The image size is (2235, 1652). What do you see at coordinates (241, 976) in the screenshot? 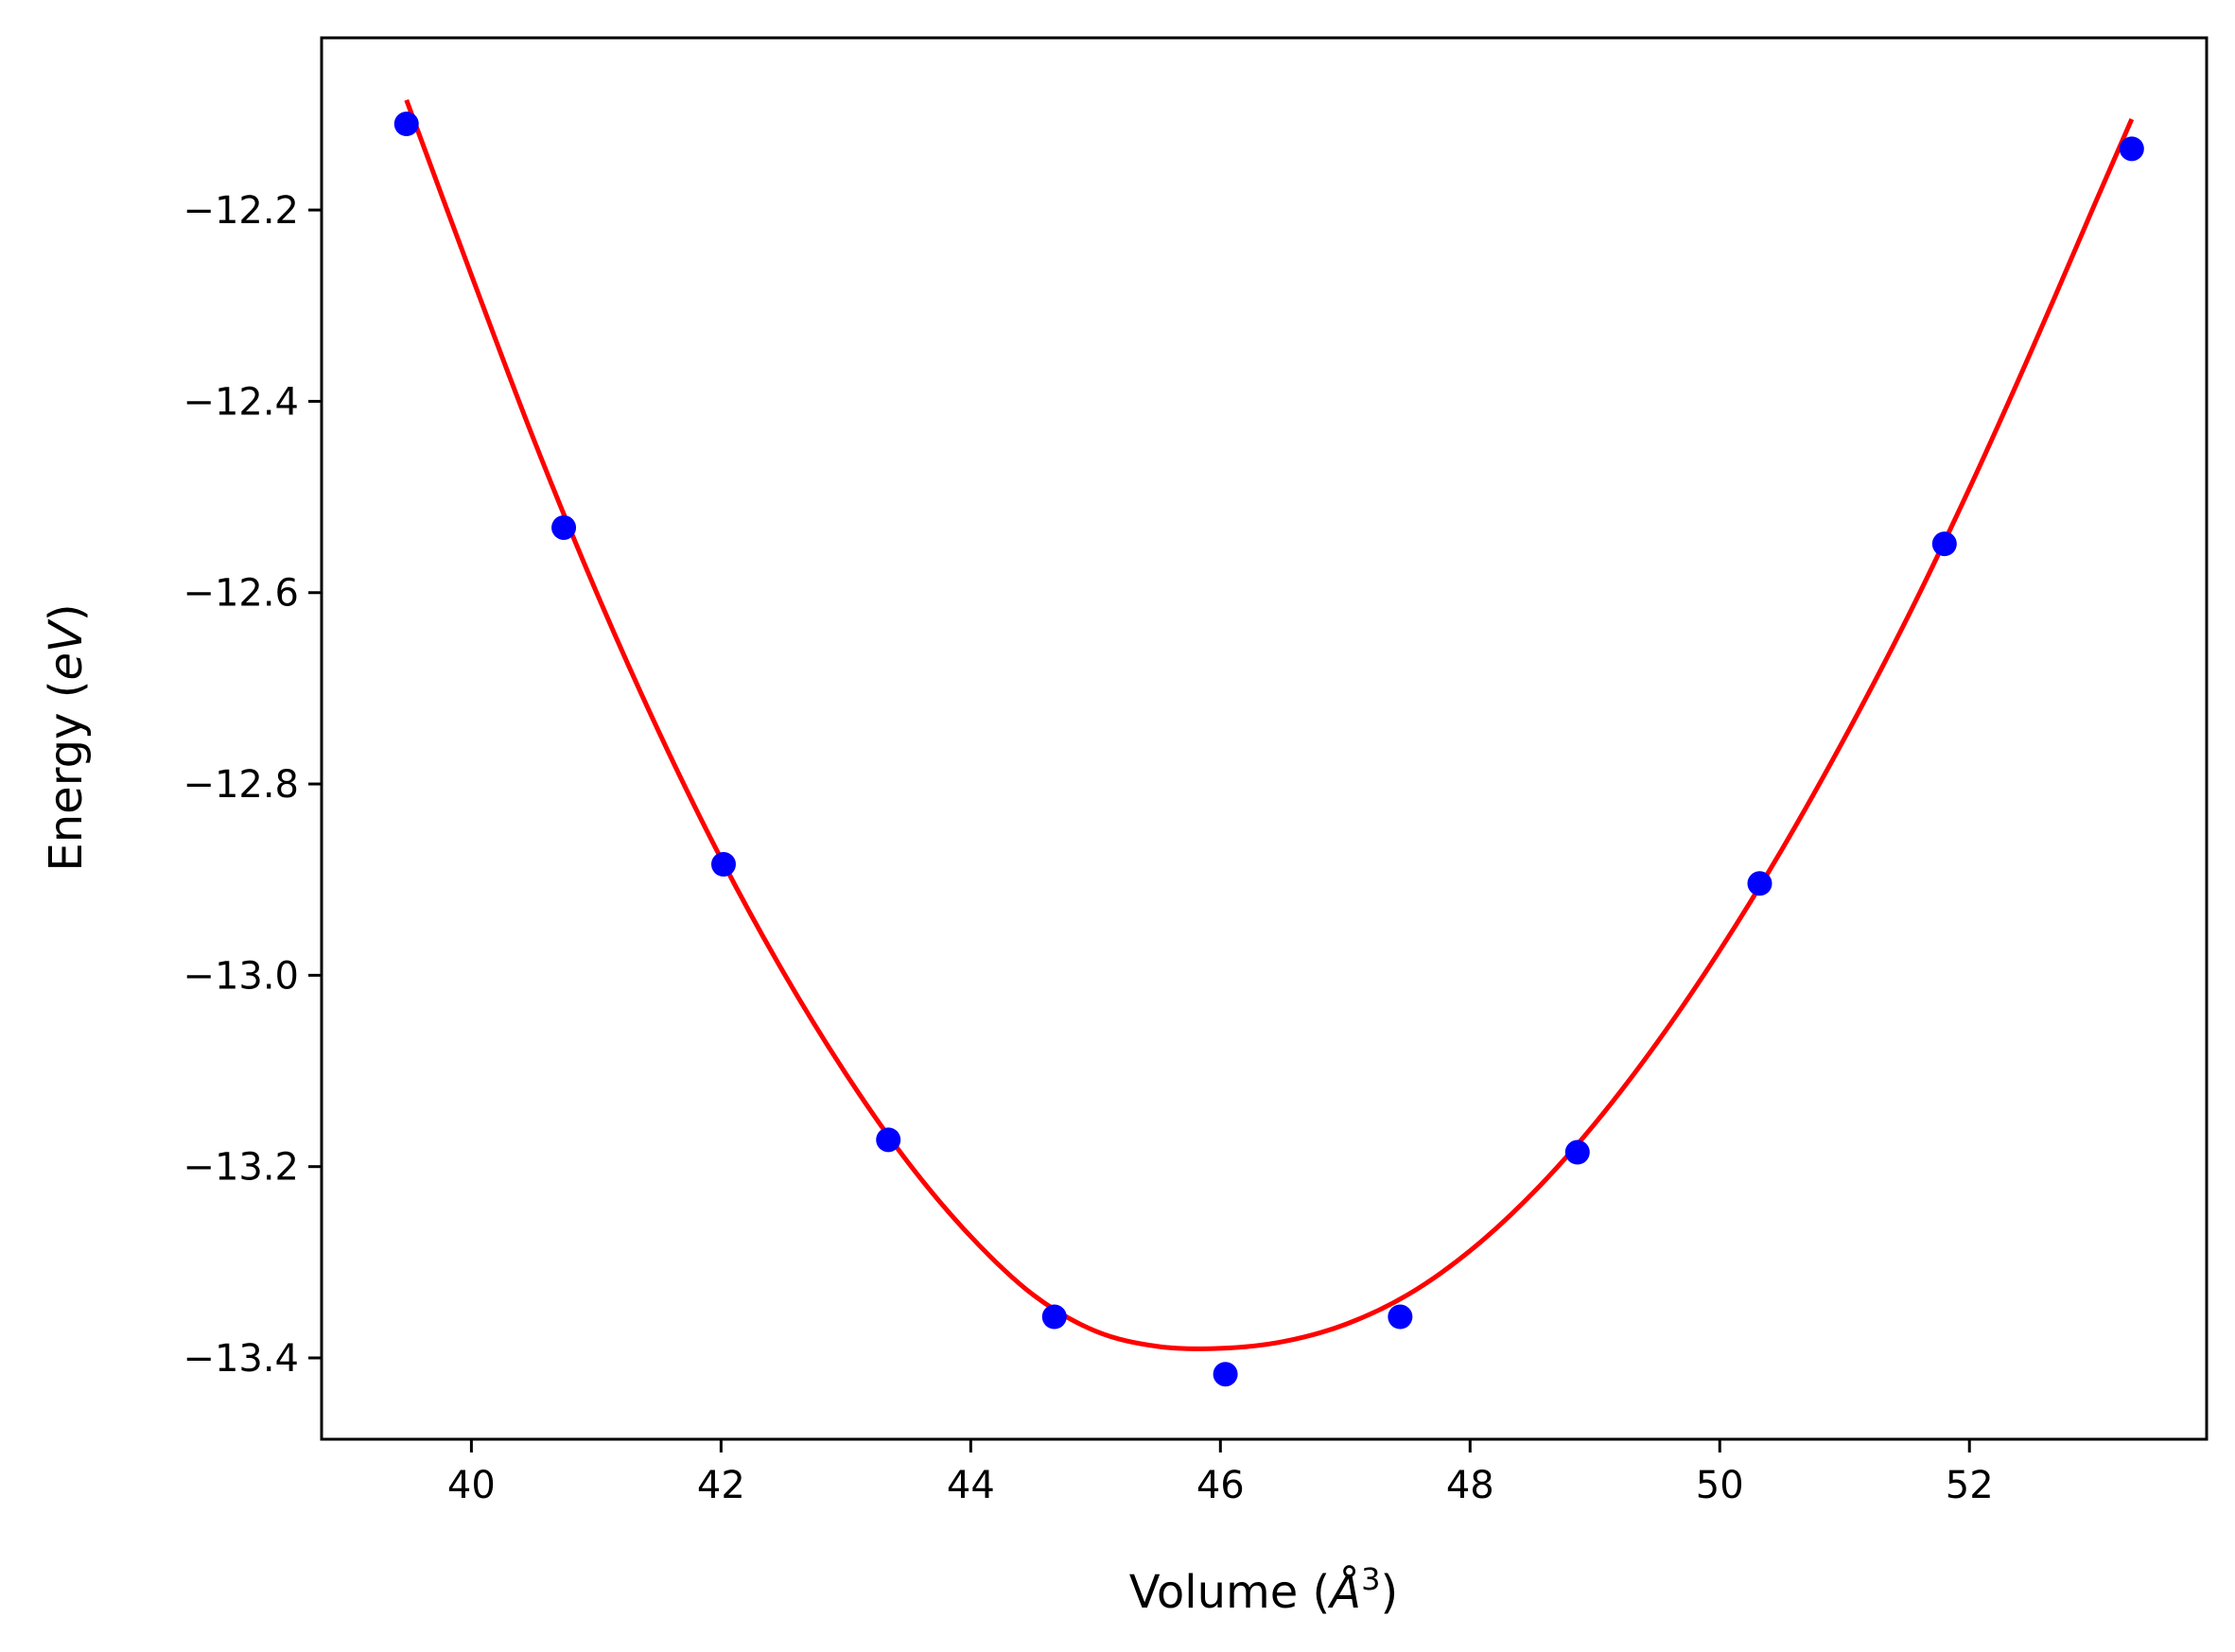
I see `y-tick-label: −13.0` at bounding box center [241, 976].